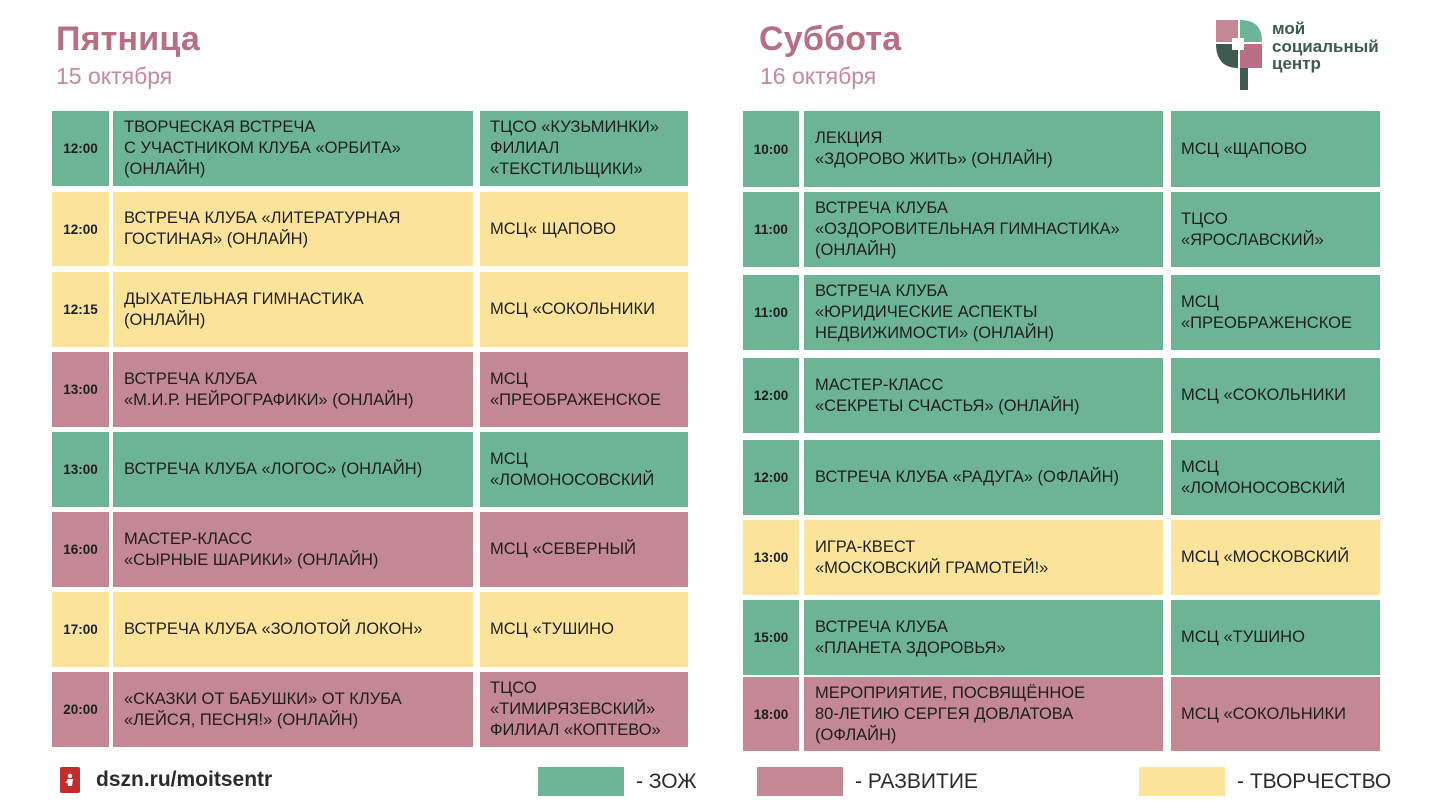 Image resolution: width=1440 pixels, height=811 pixels. Describe the element at coordinates (916, 781) in the screenshot. I see `legend-label-razvitie: - РАЗВИТИЕ` at that location.